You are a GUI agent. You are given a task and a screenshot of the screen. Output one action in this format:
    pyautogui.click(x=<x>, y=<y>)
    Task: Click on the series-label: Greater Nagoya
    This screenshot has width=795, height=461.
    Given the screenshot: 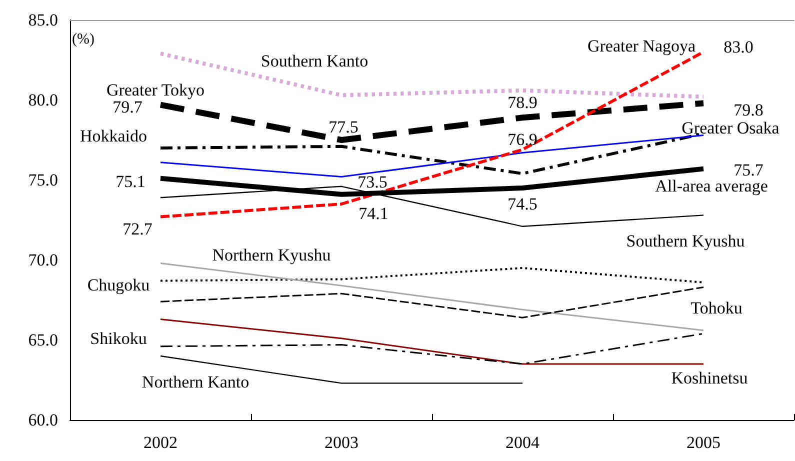 What is the action you would take?
    pyautogui.click(x=641, y=46)
    